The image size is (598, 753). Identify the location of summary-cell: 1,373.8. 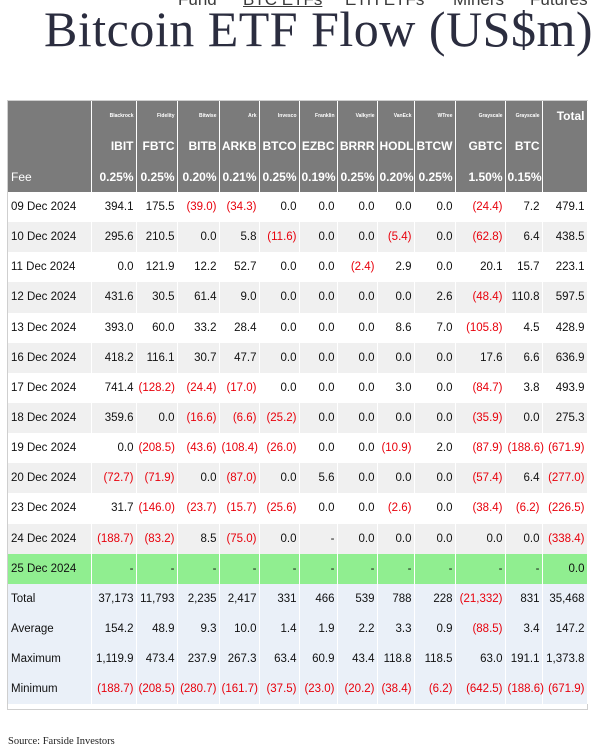
(565, 659).